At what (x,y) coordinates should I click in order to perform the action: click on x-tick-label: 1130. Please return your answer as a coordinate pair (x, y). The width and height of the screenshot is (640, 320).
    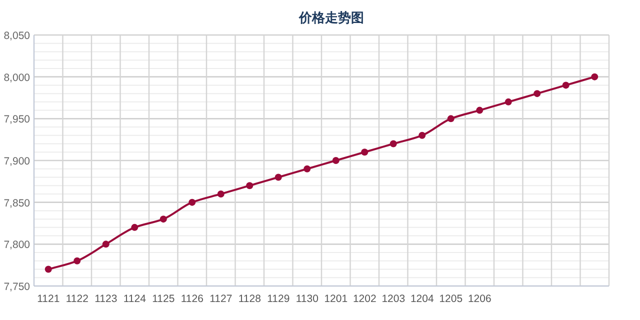
    Looking at the image, I should click on (307, 299).